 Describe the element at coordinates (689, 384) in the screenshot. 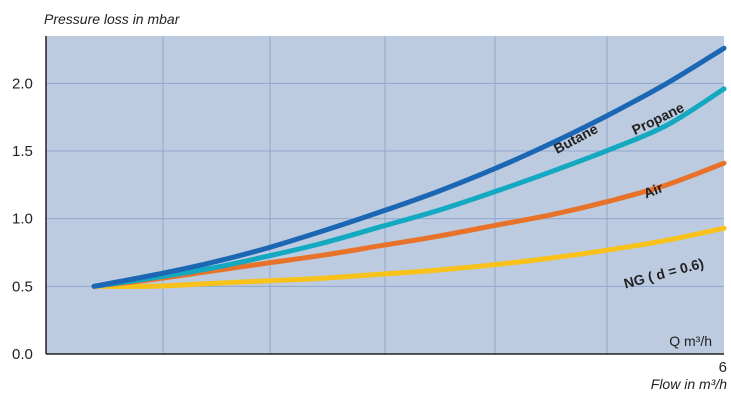

I see `x-axis-title: Flow in m³/h` at that location.